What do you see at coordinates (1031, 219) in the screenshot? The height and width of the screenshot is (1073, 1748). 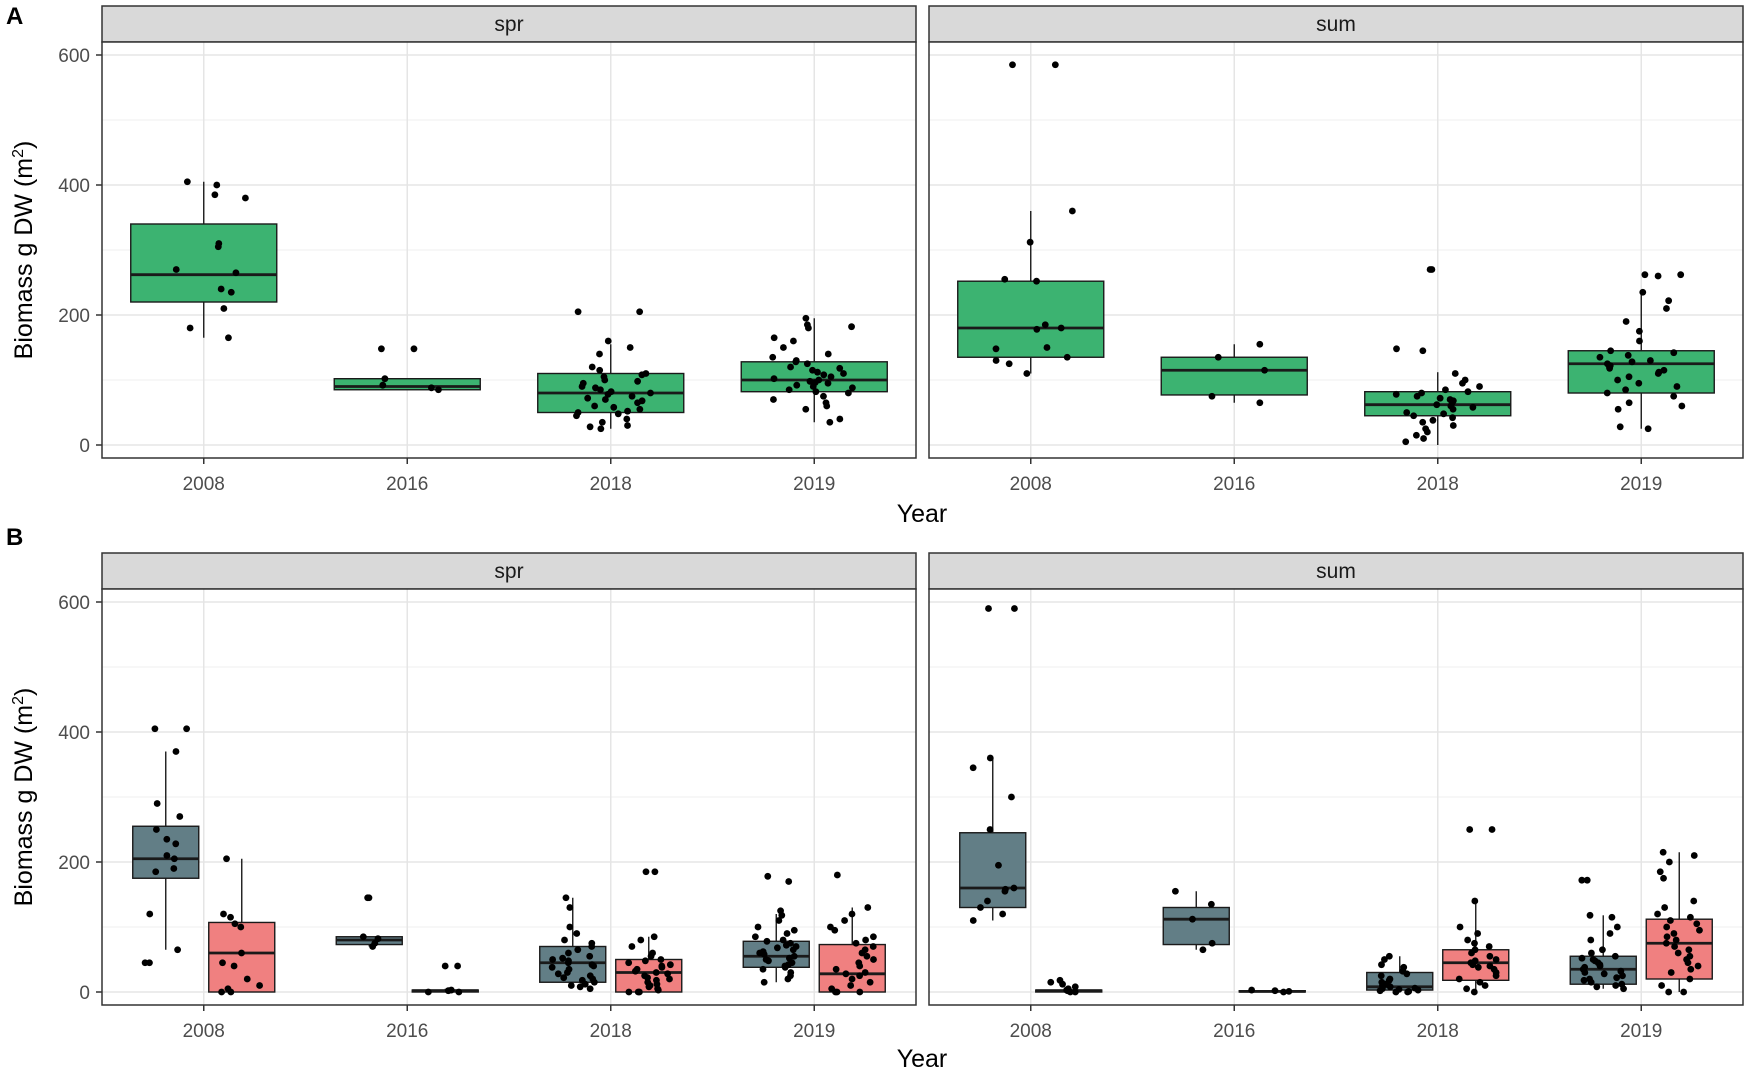 I see `box-total-2008` at bounding box center [1031, 219].